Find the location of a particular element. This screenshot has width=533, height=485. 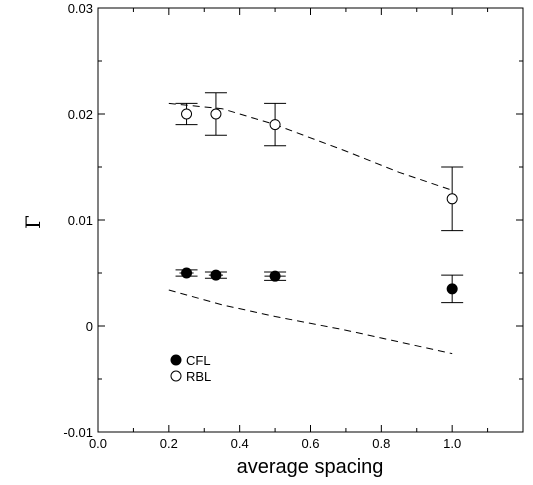

legend-label: CFL is located at coordinates (198, 360).